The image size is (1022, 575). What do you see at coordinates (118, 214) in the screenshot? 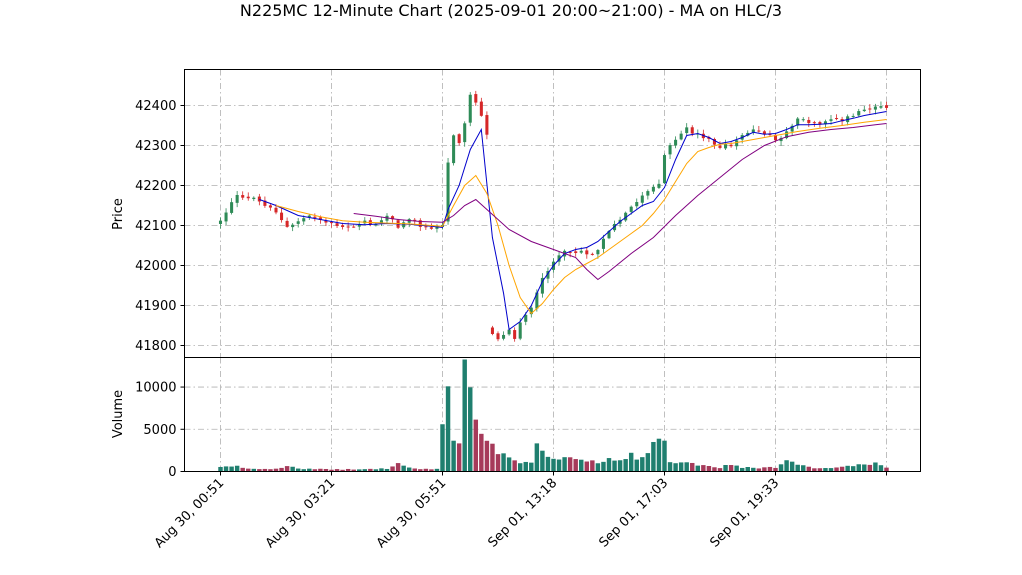
I see `price-axis-label: Price` at bounding box center [118, 214].